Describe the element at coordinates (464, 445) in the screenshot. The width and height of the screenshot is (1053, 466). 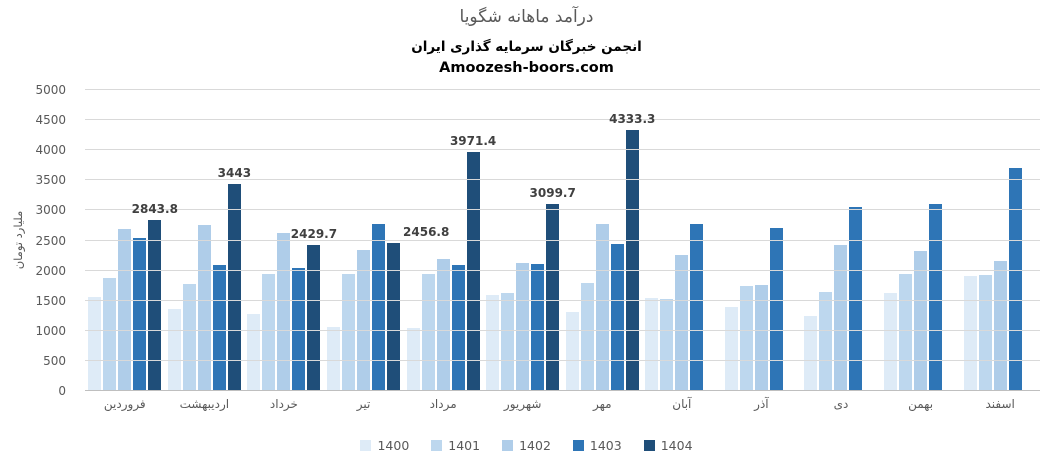
I see `legend-label: 1401` at that location.